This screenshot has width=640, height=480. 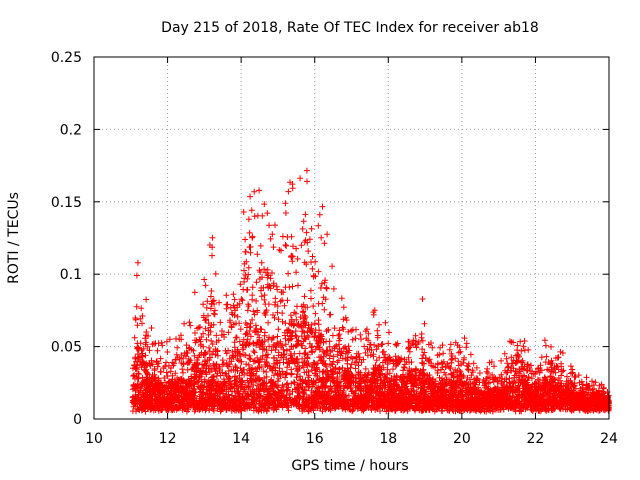 I want to click on y-tick-label: 0.15, so click(x=66, y=203).